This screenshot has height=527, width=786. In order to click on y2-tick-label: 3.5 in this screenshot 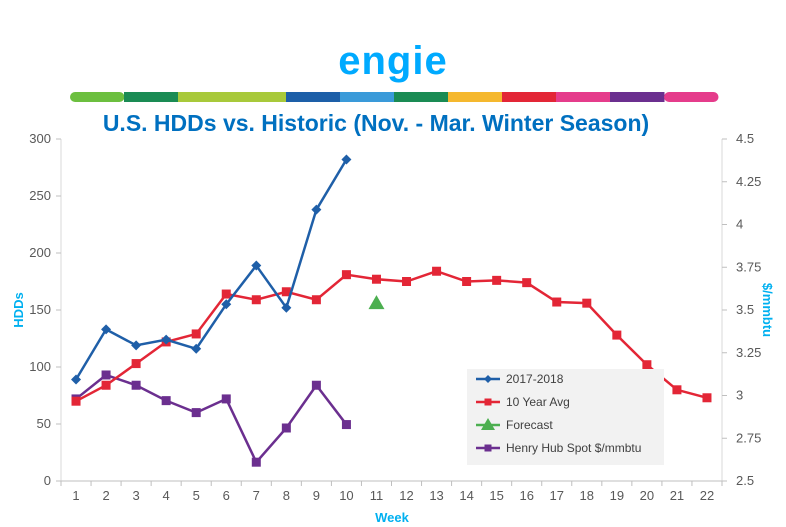, I will do `click(745, 309)`.